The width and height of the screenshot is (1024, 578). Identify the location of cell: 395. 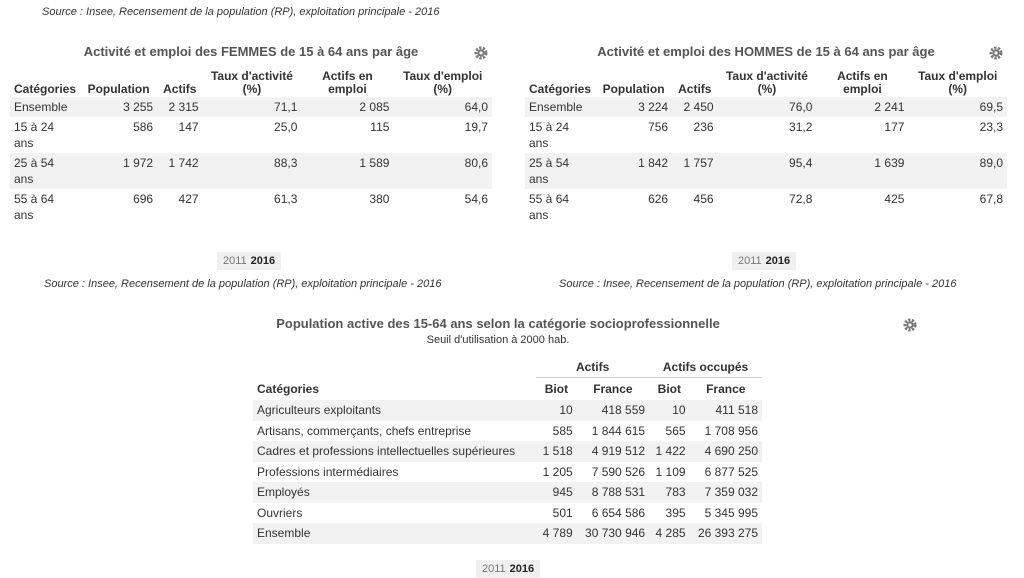
(675, 512).